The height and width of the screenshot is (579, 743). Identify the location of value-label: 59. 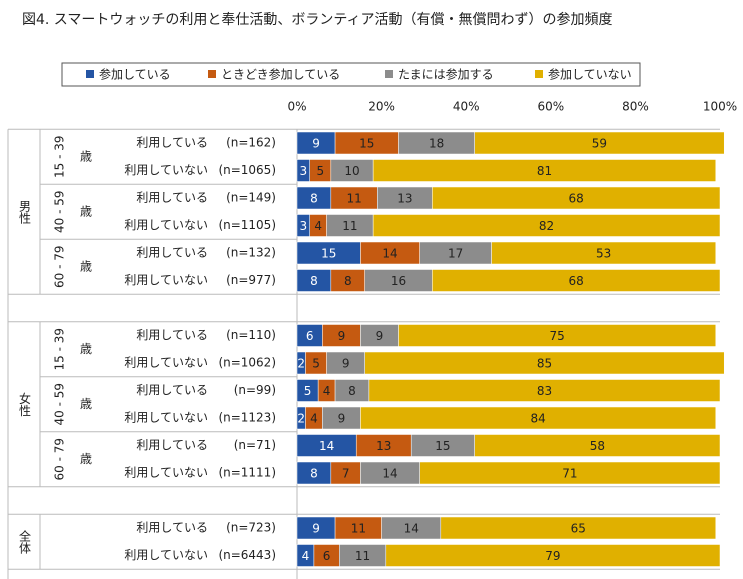
(599, 144).